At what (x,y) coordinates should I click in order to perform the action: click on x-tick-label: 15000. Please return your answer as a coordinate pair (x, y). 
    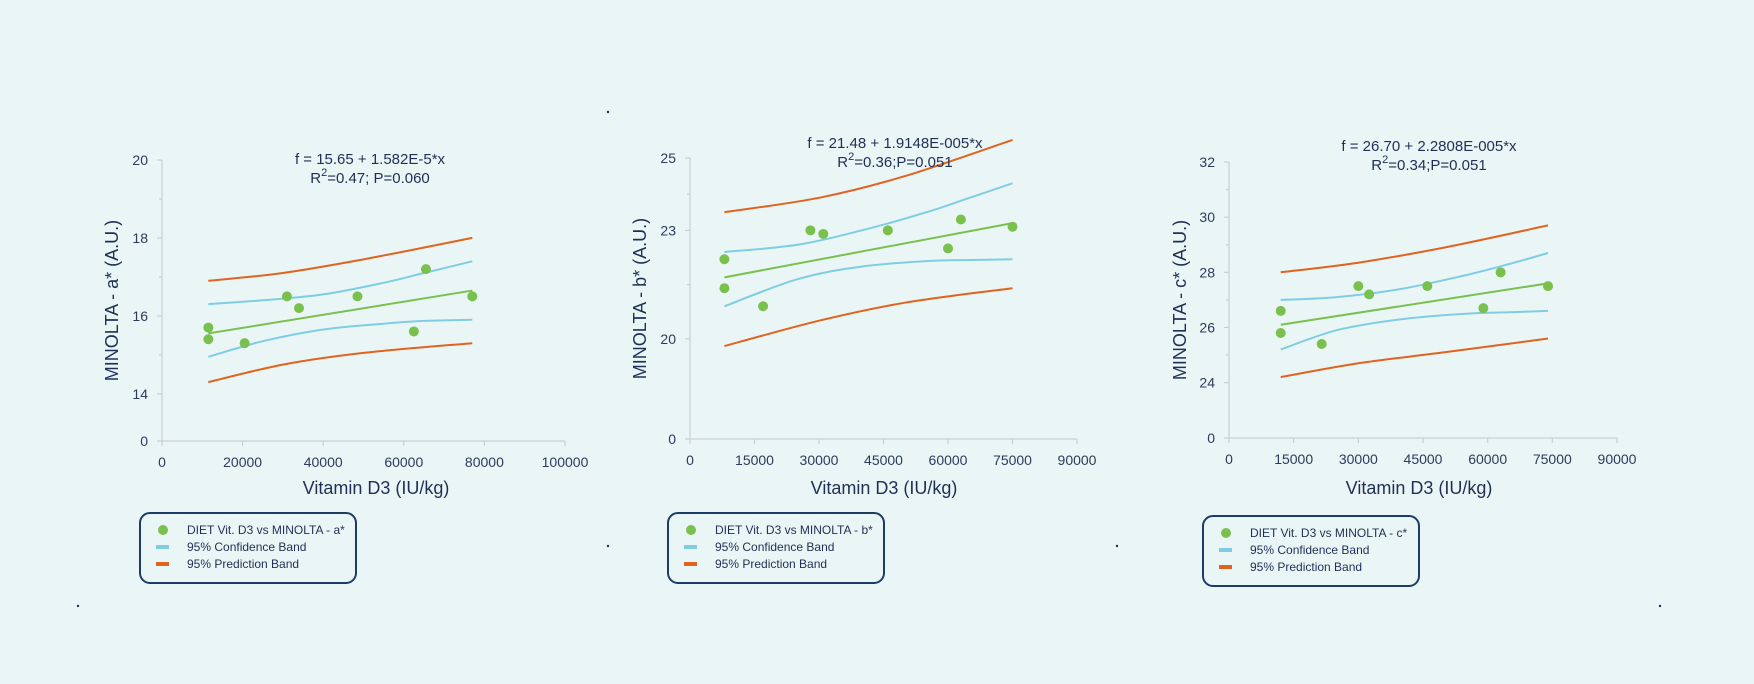
    Looking at the image, I should click on (1293, 459).